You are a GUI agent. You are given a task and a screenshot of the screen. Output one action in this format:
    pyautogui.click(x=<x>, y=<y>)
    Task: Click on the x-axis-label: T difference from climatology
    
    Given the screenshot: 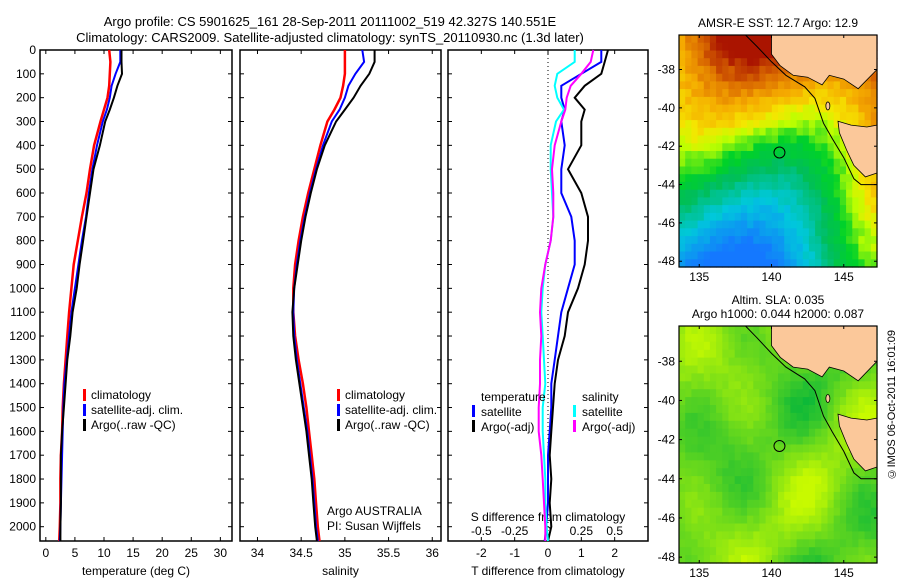 What is the action you would take?
    pyautogui.click(x=548, y=571)
    